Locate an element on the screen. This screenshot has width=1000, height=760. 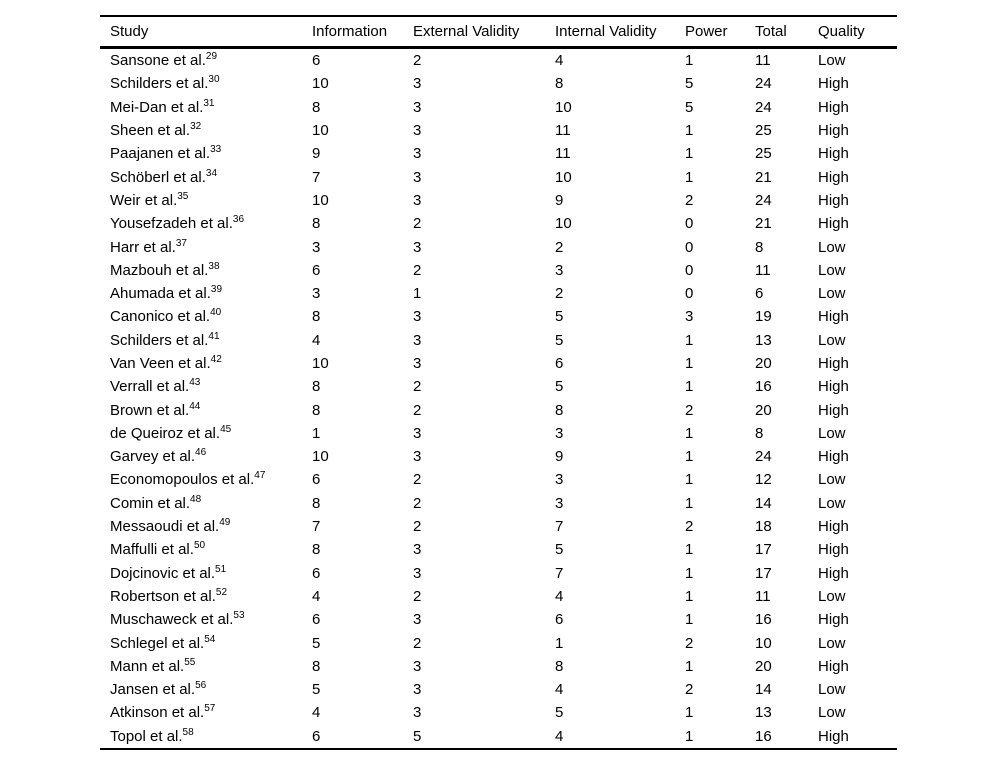
study-cell: de Queiroz et al.45 is located at coordinates (206, 433).